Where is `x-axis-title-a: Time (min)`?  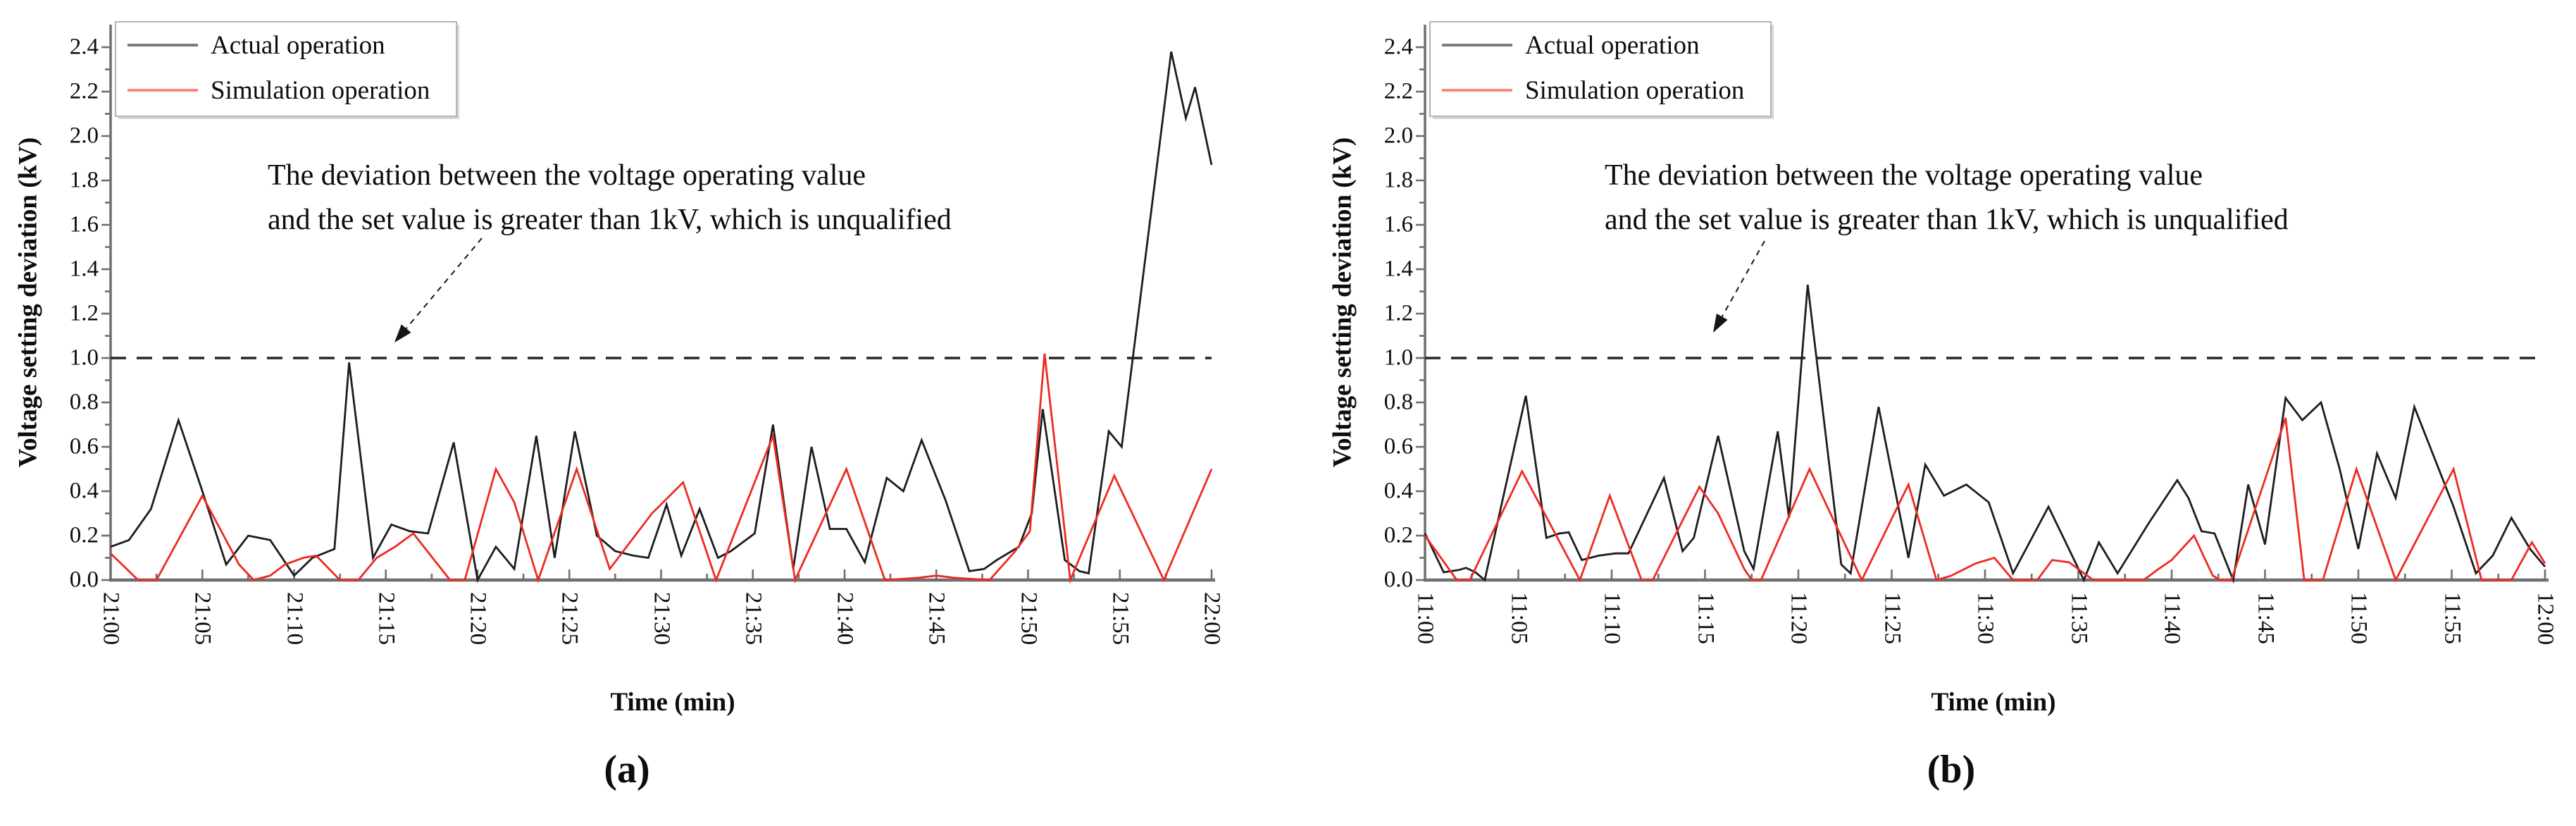
x-axis-title-a: Time (min) is located at coordinates (672, 702).